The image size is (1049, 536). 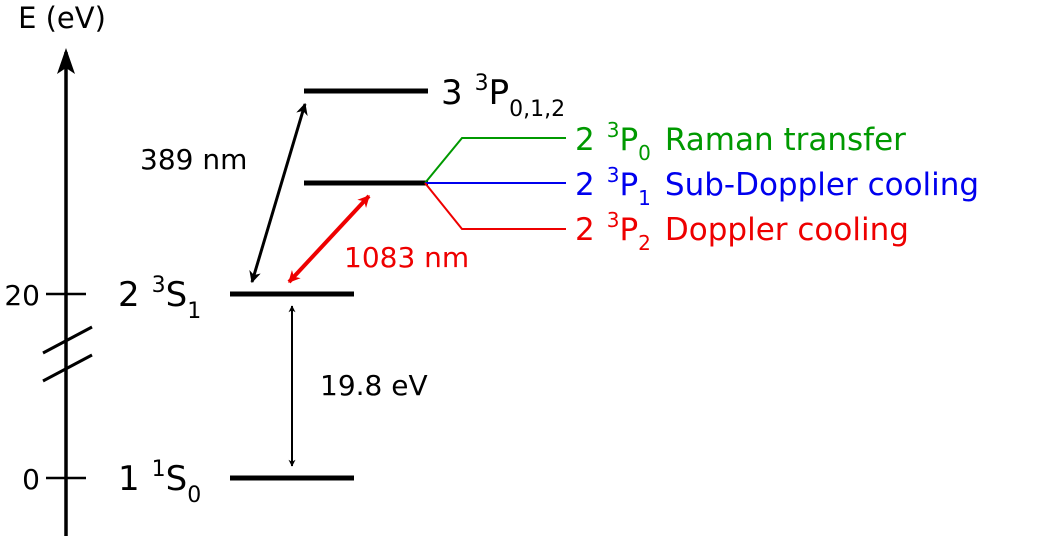 What do you see at coordinates (62, 18) in the screenshot?
I see `axis-label: E (eV)` at bounding box center [62, 18].